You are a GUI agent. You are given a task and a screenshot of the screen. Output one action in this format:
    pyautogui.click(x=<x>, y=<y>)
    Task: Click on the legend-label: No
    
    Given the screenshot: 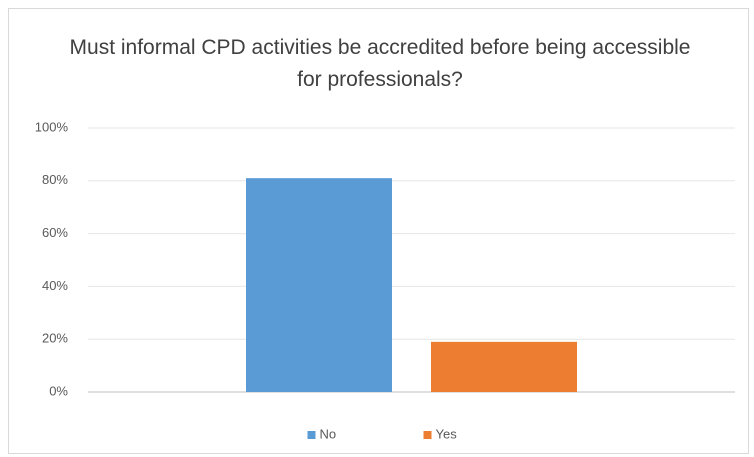 What is the action you would take?
    pyautogui.click(x=328, y=433)
    